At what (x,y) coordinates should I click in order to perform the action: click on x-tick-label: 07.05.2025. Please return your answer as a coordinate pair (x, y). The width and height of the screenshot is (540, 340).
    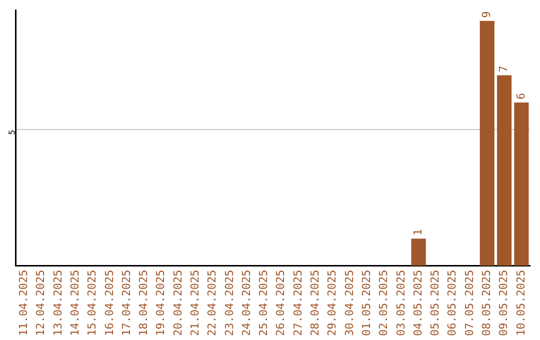
    Looking at the image, I should click on (469, 303).